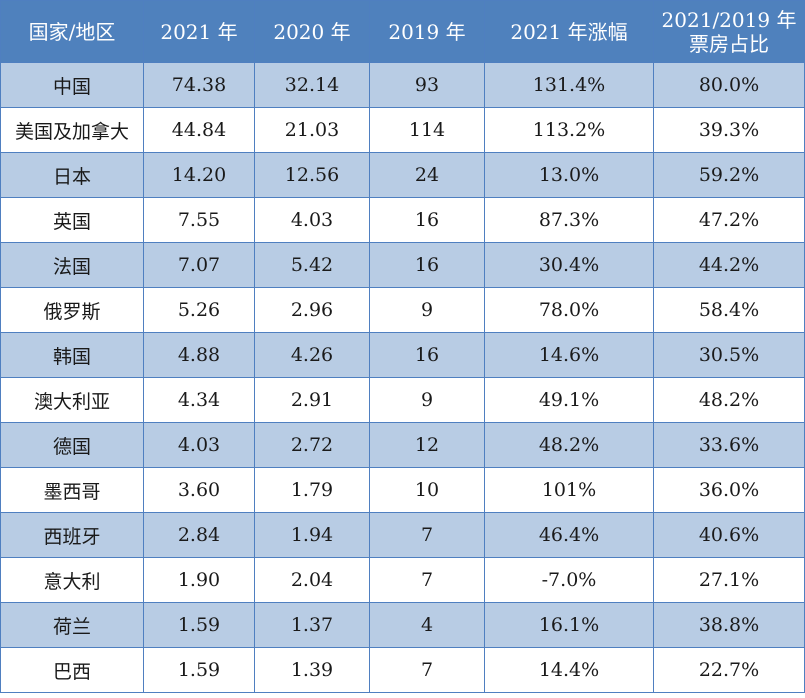 This screenshot has height=698, width=805. Describe the element at coordinates (312, 625) in the screenshot. I see `cell-2020: 1.37` at that location.